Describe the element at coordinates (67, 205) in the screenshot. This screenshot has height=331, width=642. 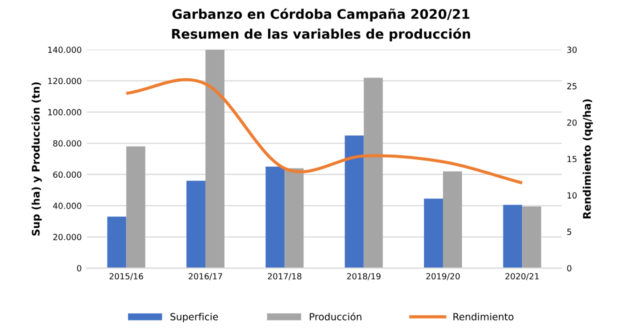
I see `y-tick-label: 40.000` at that location.